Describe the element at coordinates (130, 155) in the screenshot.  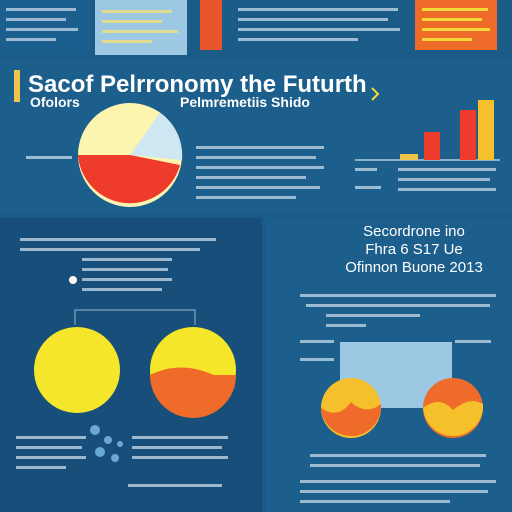
I see `pie-decoration` at that location.